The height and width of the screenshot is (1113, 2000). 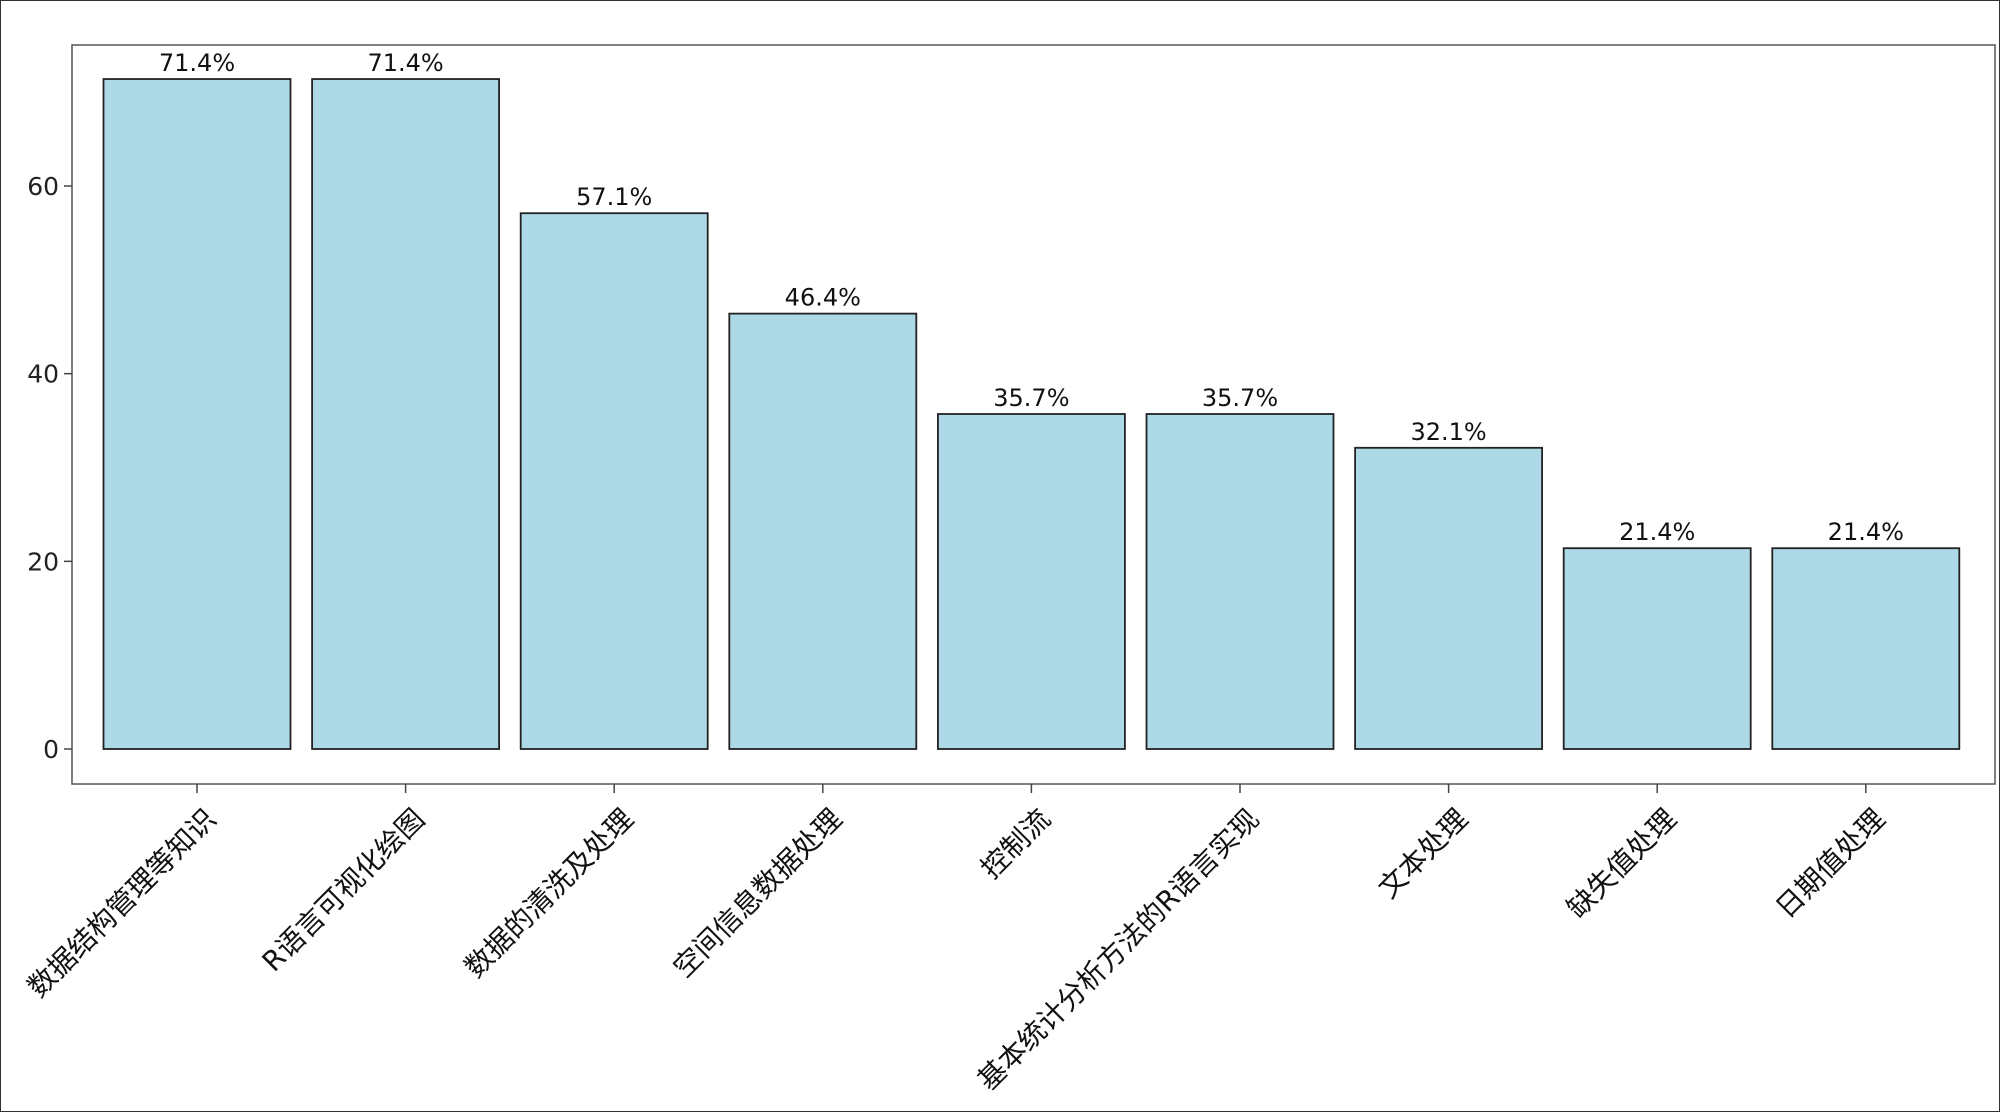 I want to click on y-tick-label: 20, so click(x=43, y=561).